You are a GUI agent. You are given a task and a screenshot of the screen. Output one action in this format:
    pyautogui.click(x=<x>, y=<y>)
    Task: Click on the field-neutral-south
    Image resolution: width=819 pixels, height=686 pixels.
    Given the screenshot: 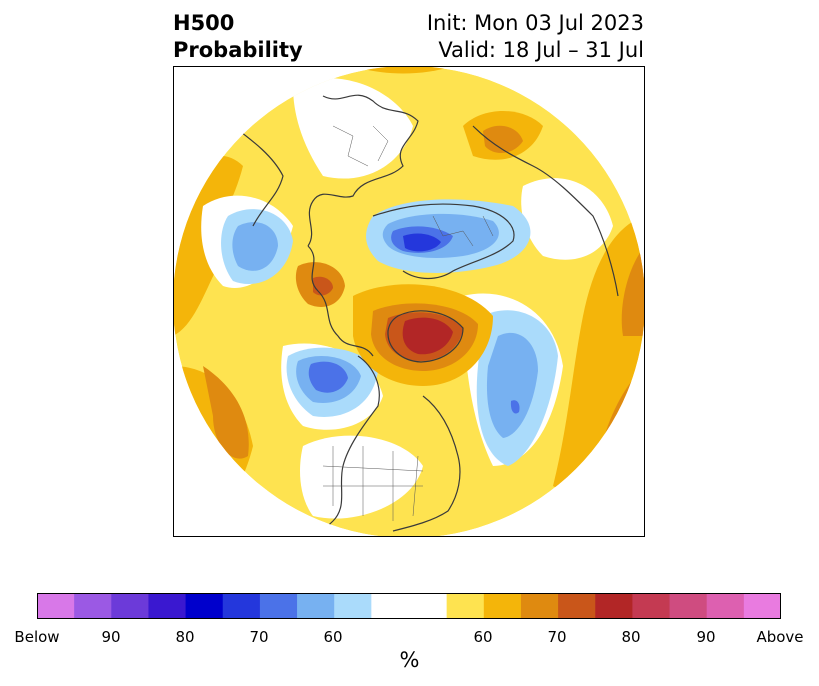 What is the action you would take?
    pyautogui.click(x=361, y=477)
    